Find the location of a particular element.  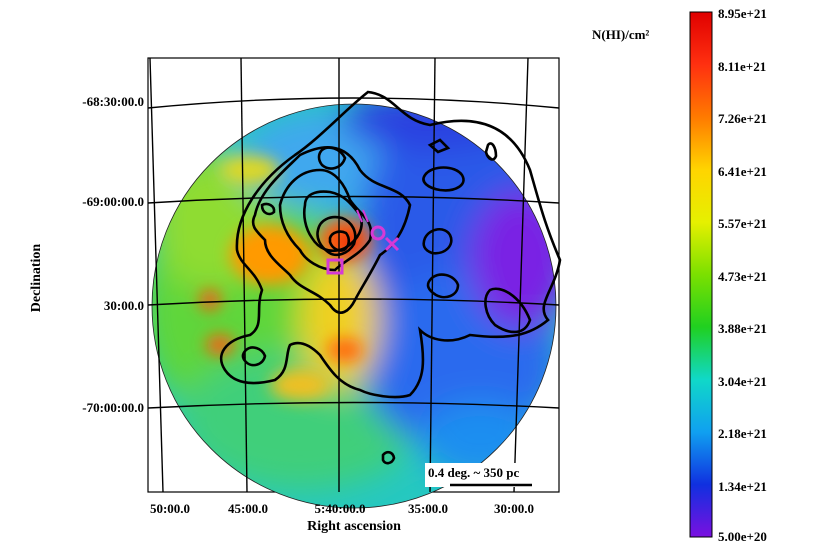

colorbar-tick-label: 2.18e+21 is located at coordinates (742, 433).